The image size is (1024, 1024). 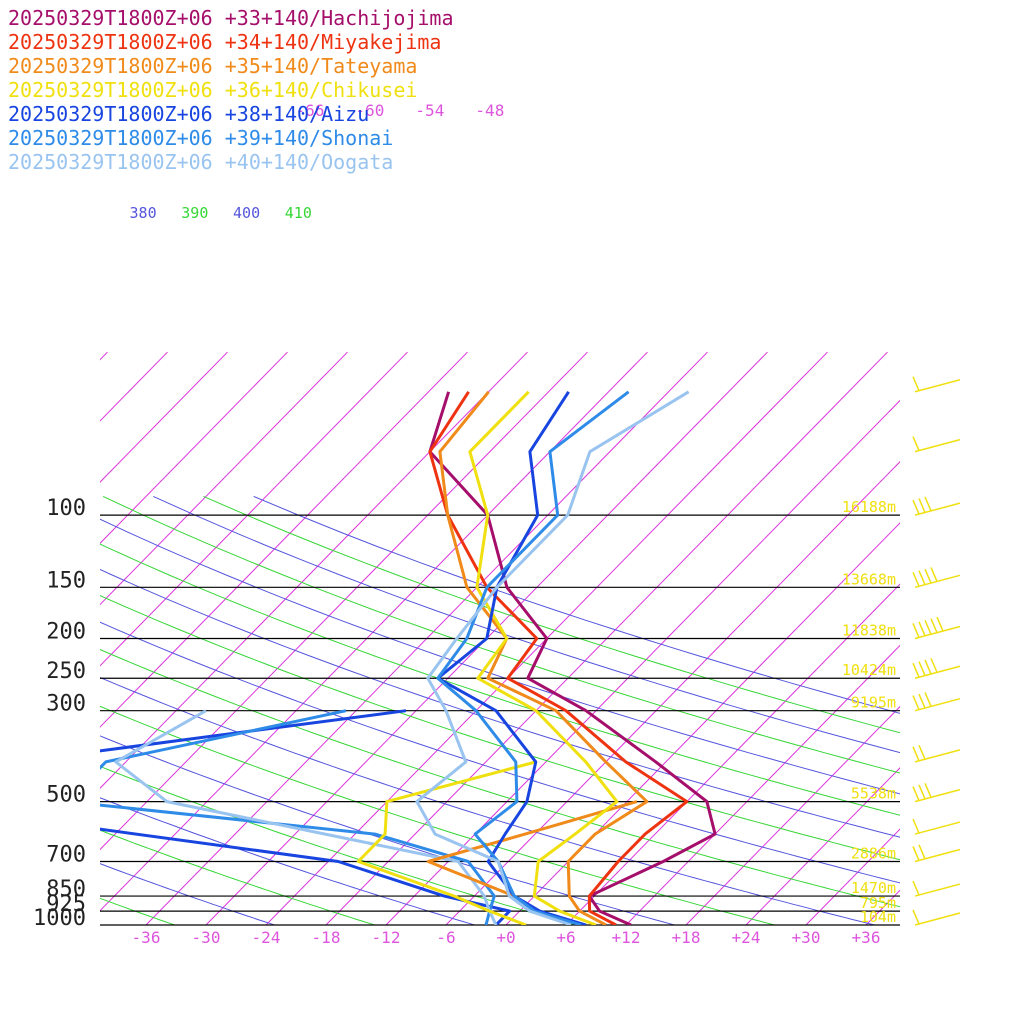 I want to click on upper-temp-label: -60, so click(x=369, y=110).